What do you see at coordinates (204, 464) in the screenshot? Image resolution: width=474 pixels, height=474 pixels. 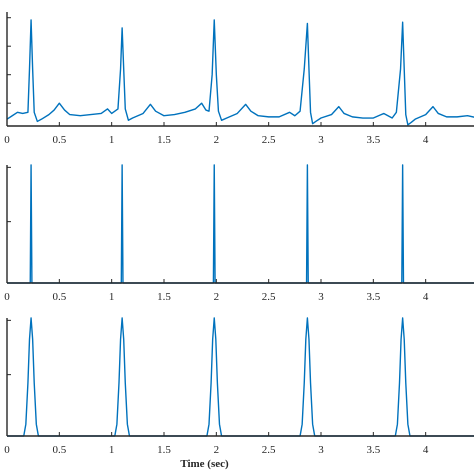 I see `x-axis-label: Time (sec)` at bounding box center [204, 464].